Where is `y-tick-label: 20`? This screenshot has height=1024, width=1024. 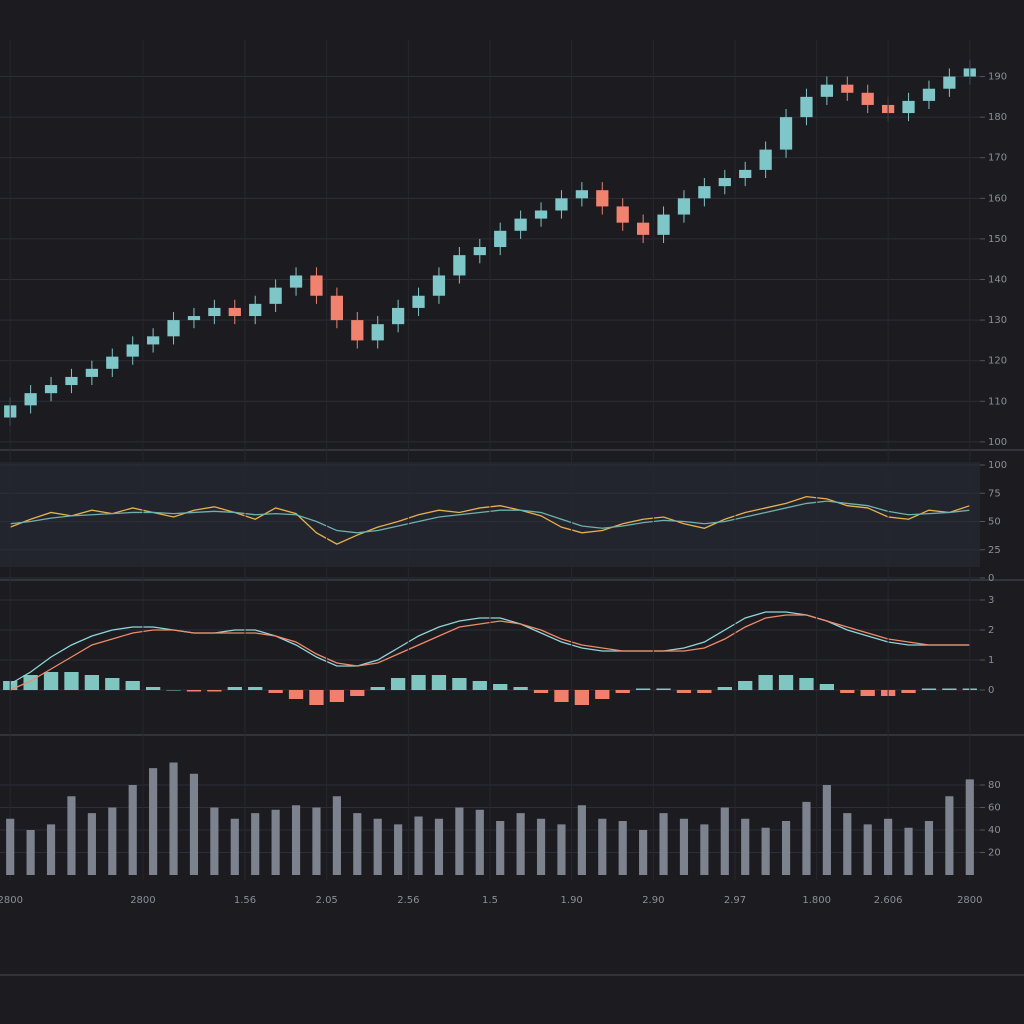
y-tick-label: 20 is located at coordinates (994, 853).